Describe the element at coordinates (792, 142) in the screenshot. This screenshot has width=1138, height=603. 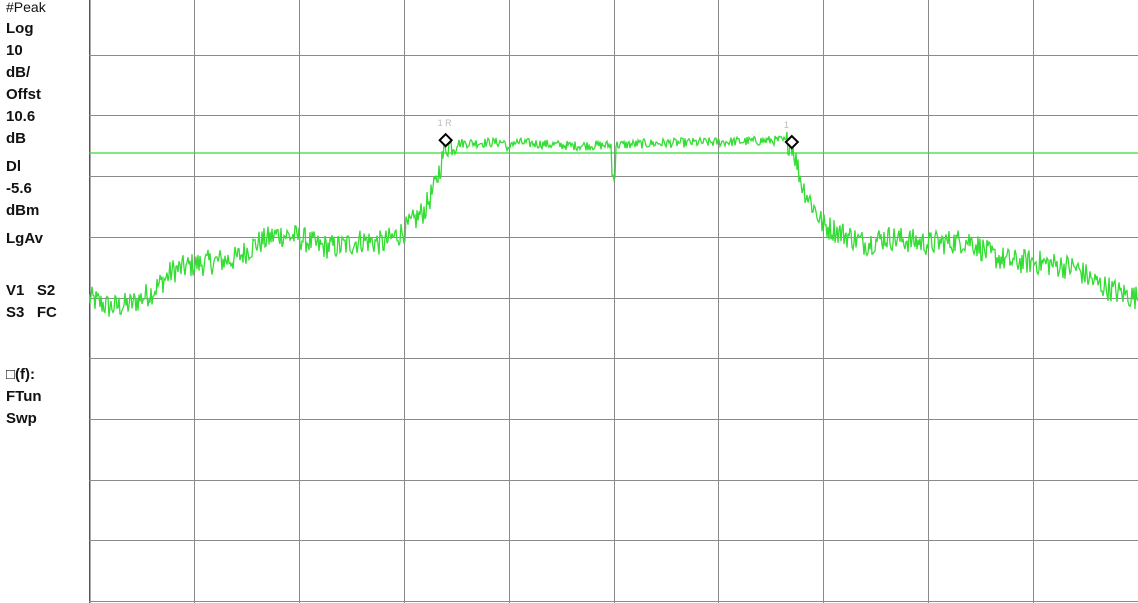
I see `right-marker-diamond` at that location.